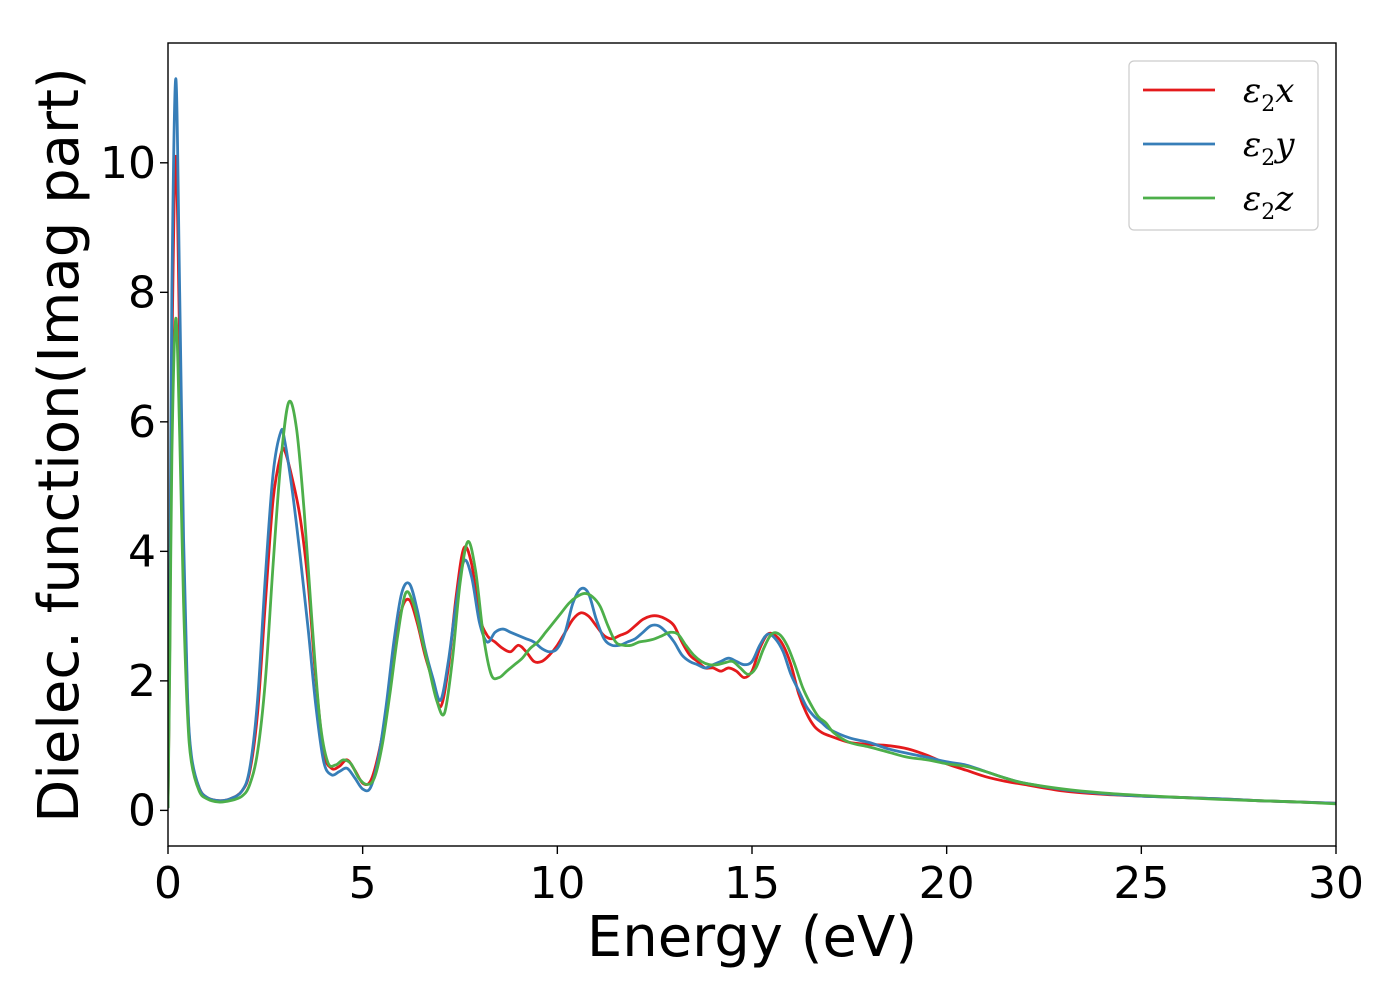 This screenshot has height=1004, width=1400. Describe the element at coordinates (134, 487) in the screenshot. I see `y-axis-ticks: 0 2 4 6 8 10` at that location.